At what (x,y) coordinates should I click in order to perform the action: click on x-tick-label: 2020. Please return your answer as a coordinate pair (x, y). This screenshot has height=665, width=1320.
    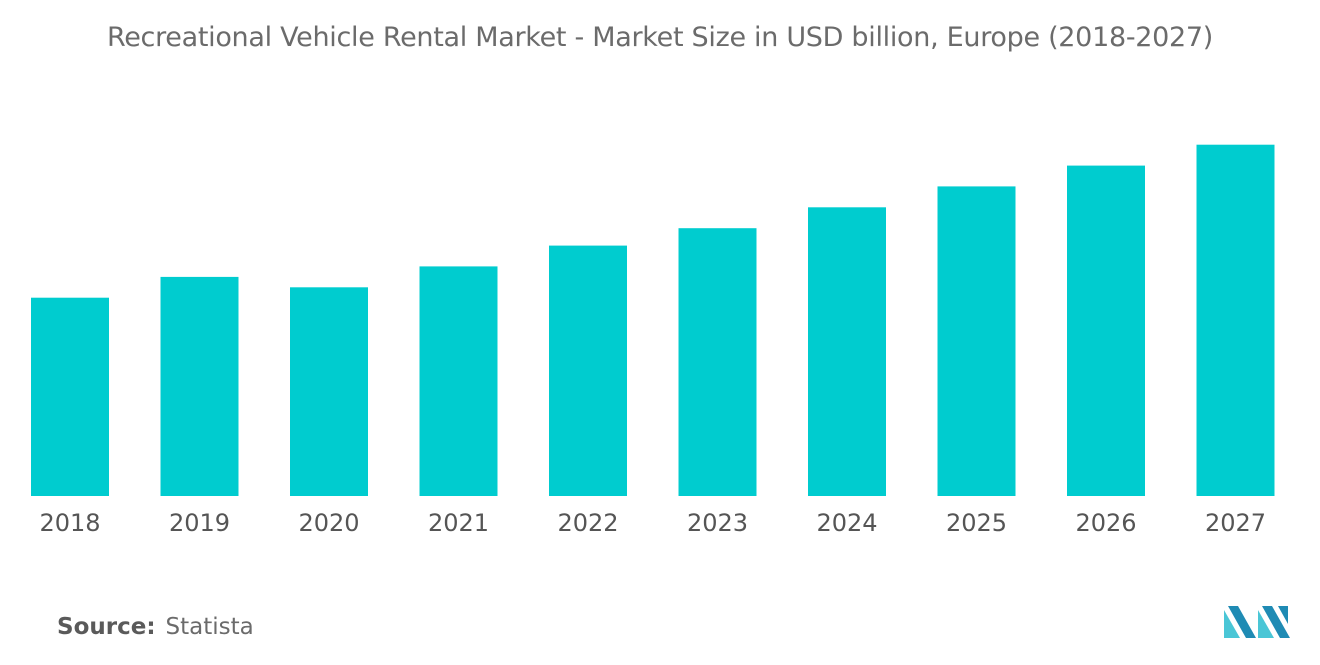
    Looking at the image, I should click on (328, 523).